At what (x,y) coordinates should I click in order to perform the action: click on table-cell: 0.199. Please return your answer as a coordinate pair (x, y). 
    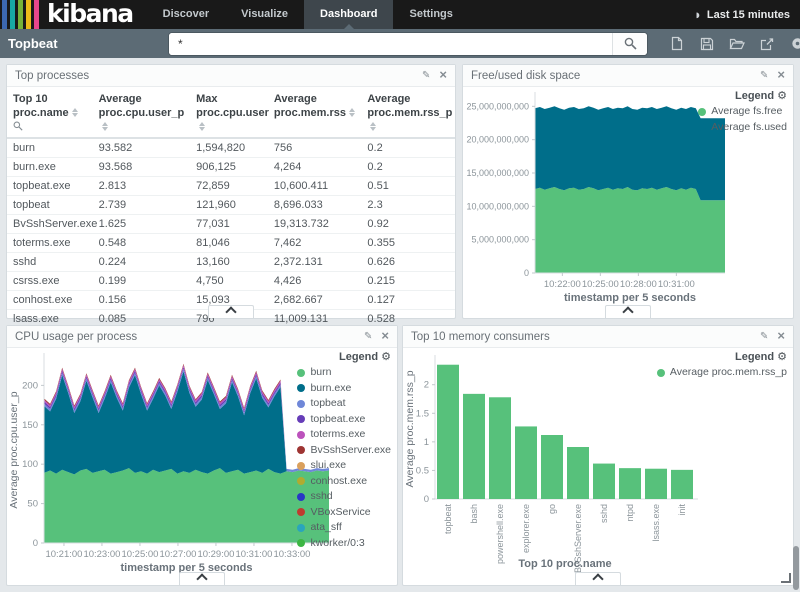
    Looking at the image, I should click on (141, 281).